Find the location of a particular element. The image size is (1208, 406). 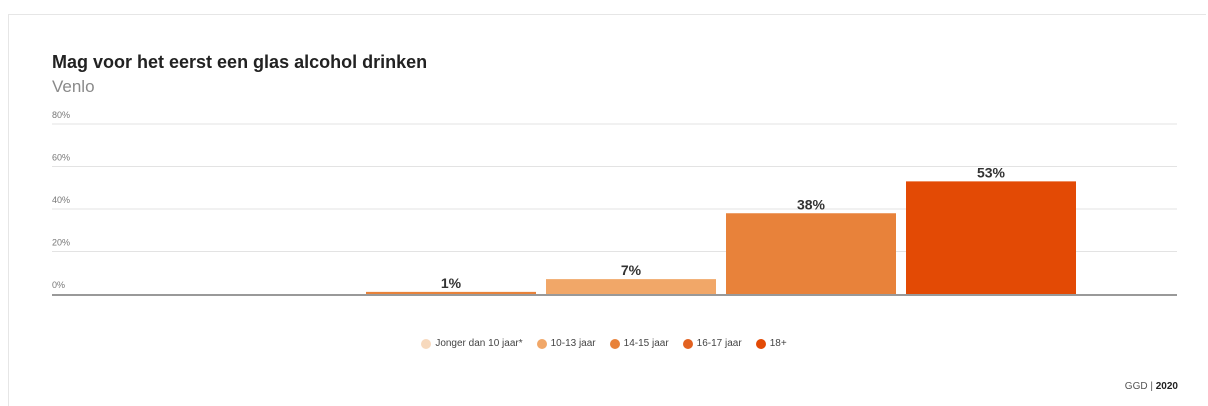

legend-item: 10-13 jaar is located at coordinates (566, 343).